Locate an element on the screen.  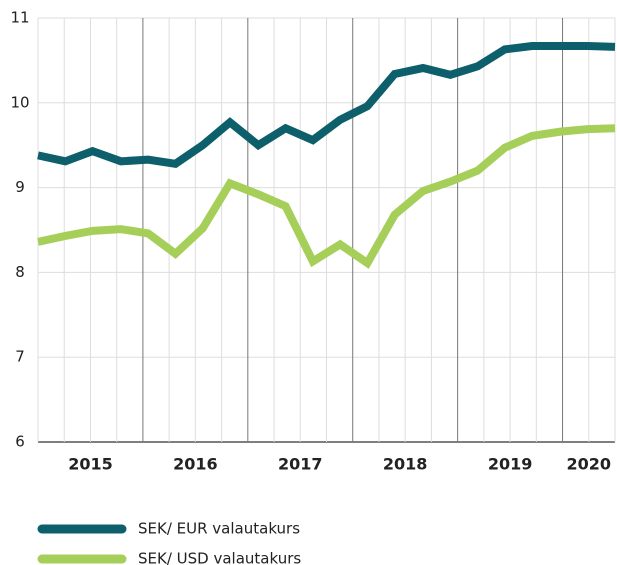
y-tick-label: 8 is located at coordinates (20, 272).